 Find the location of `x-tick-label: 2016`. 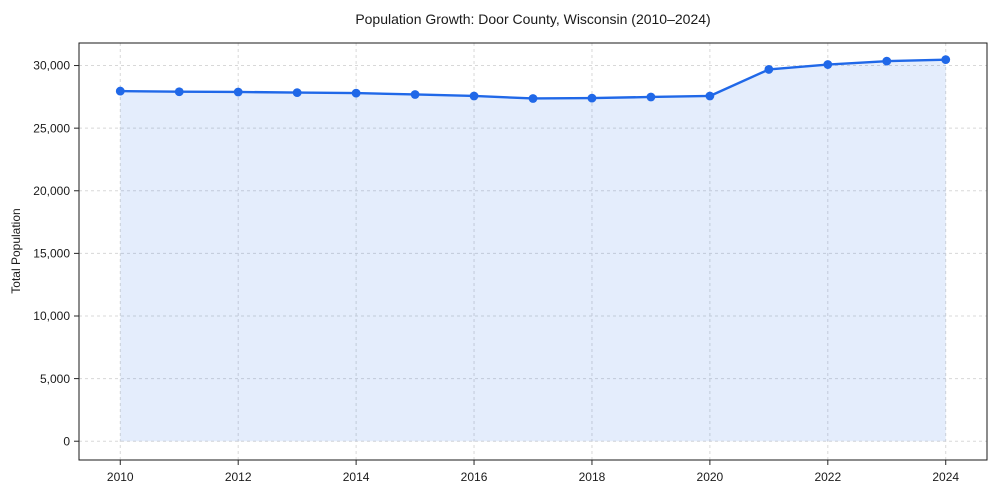

x-tick-label: 2016 is located at coordinates (474, 477).